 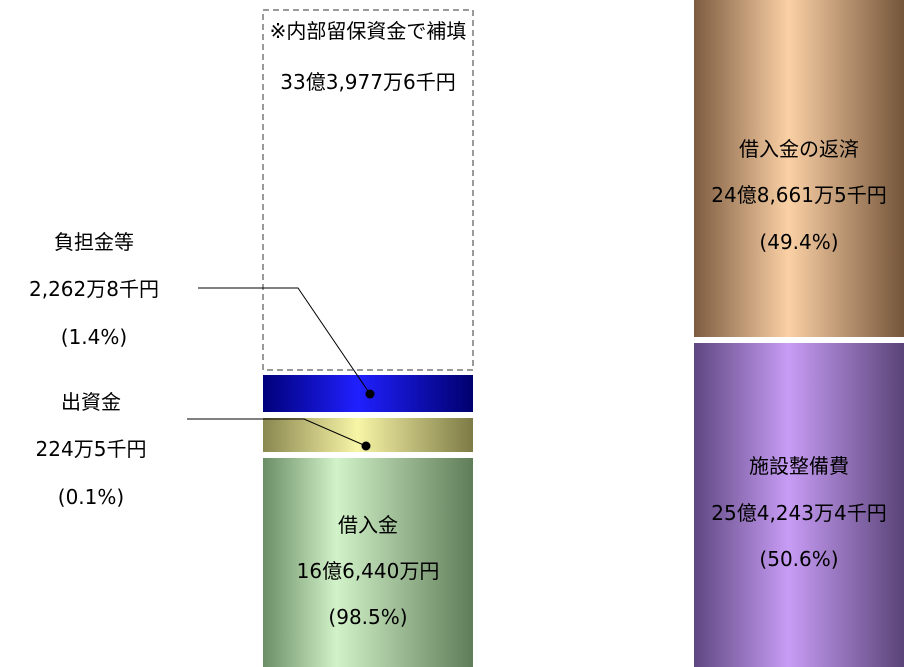 What do you see at coordinates (799, 149) in the screenshot?
I see `loan-repayment-label: 借入金の返済` at bounding box center [799, 149].